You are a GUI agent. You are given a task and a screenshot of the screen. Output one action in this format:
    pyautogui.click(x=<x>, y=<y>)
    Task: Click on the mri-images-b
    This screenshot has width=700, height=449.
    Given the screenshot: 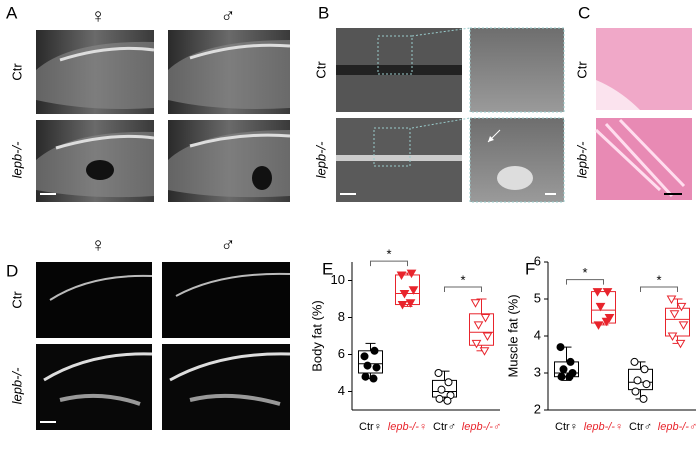 What is the action you would take?
    pyautogui.click(x=450, y=115)
    